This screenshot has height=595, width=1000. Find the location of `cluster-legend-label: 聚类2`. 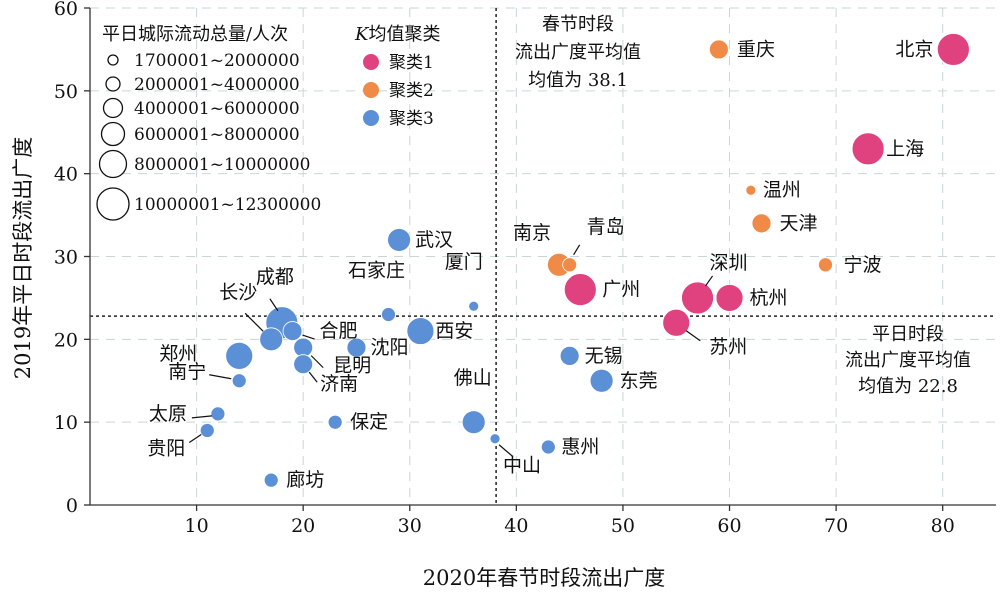

cluster-legend-label: 聚类2 is located at coordinates (411, 91).